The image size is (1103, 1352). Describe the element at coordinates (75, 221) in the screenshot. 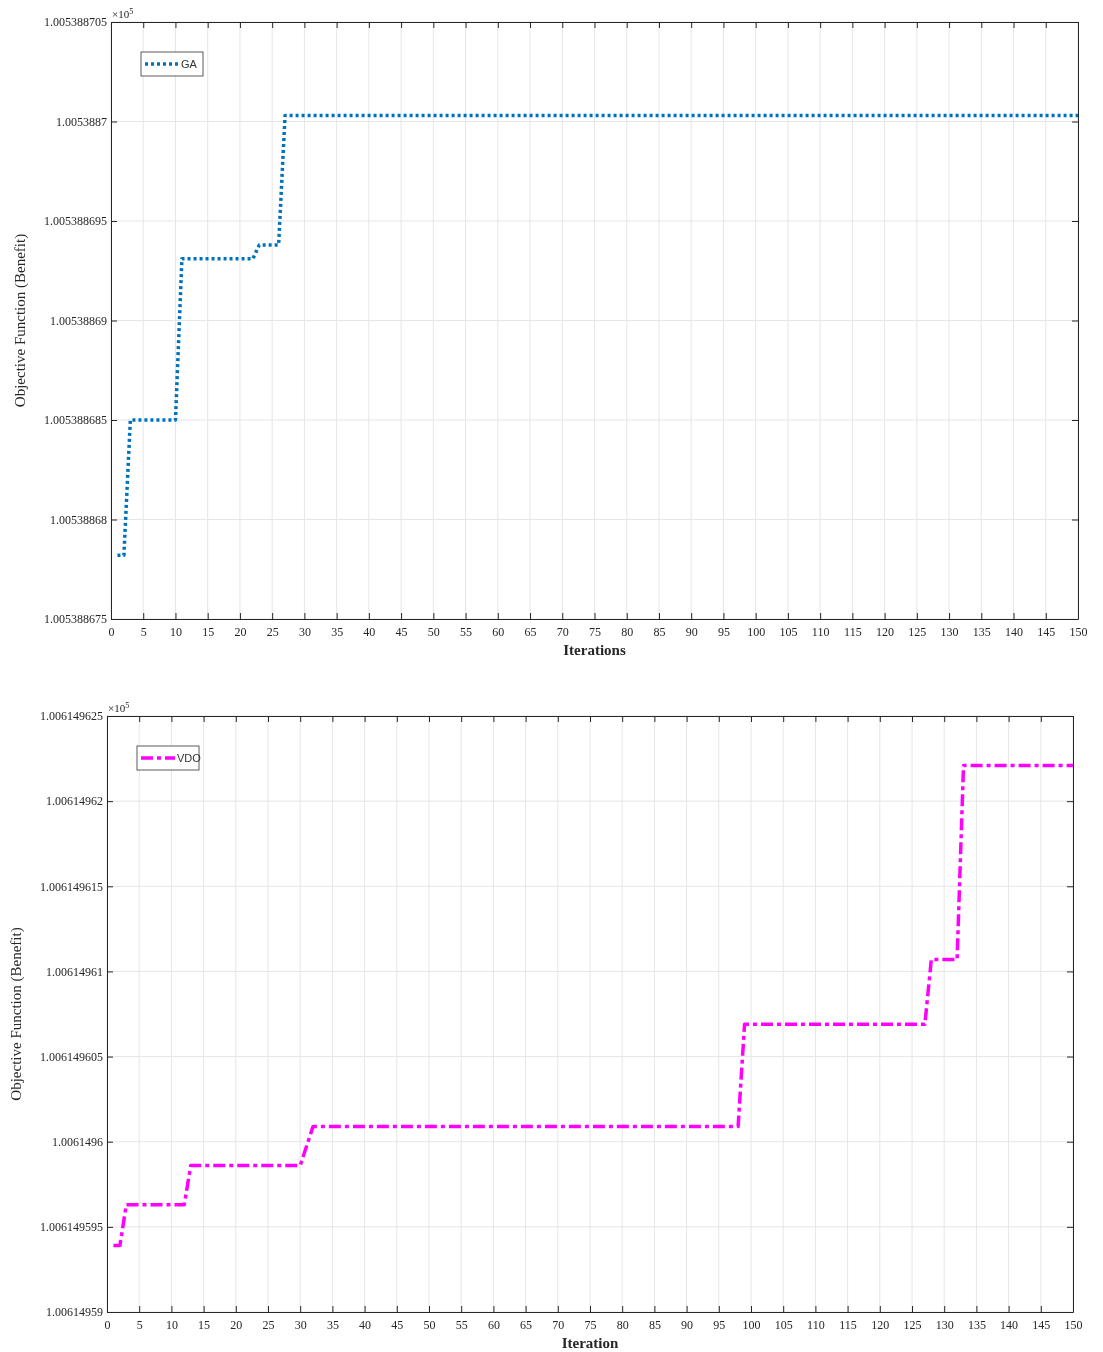

I see `y-tick-label: 1.005388695` at that location.